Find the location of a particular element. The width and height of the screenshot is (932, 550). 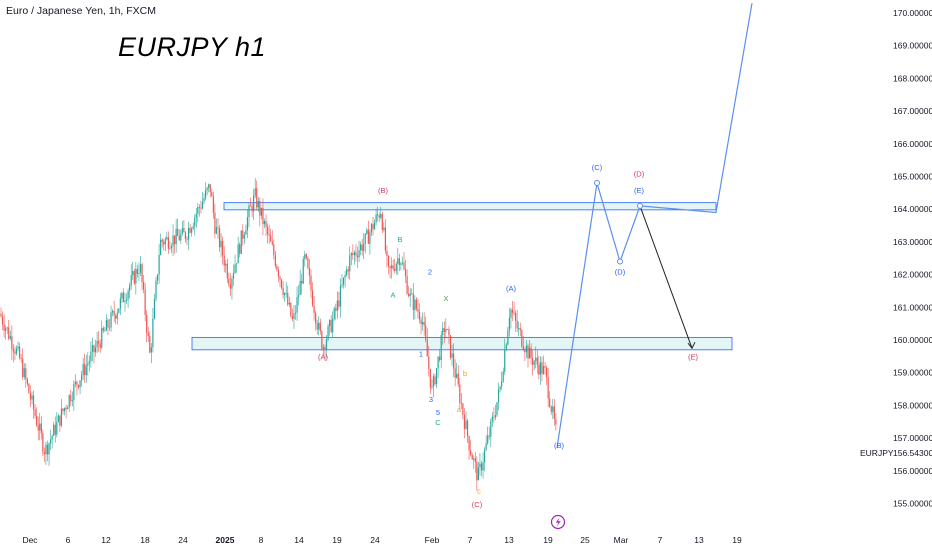

time-tick-label: 19 is located at coordinates (737, 540).